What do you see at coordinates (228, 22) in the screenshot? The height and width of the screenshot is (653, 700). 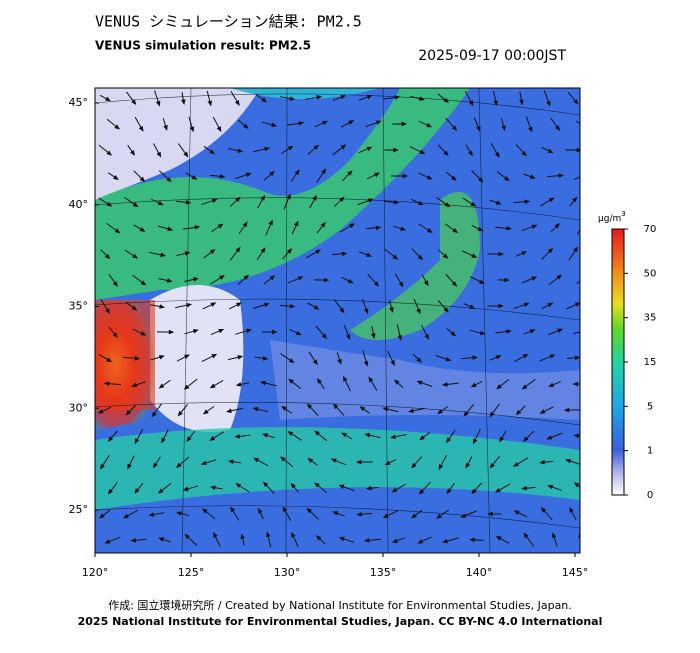 I see `title: VENUS シミュレーション結果: PM2.5` at bounding box center [228, 22].